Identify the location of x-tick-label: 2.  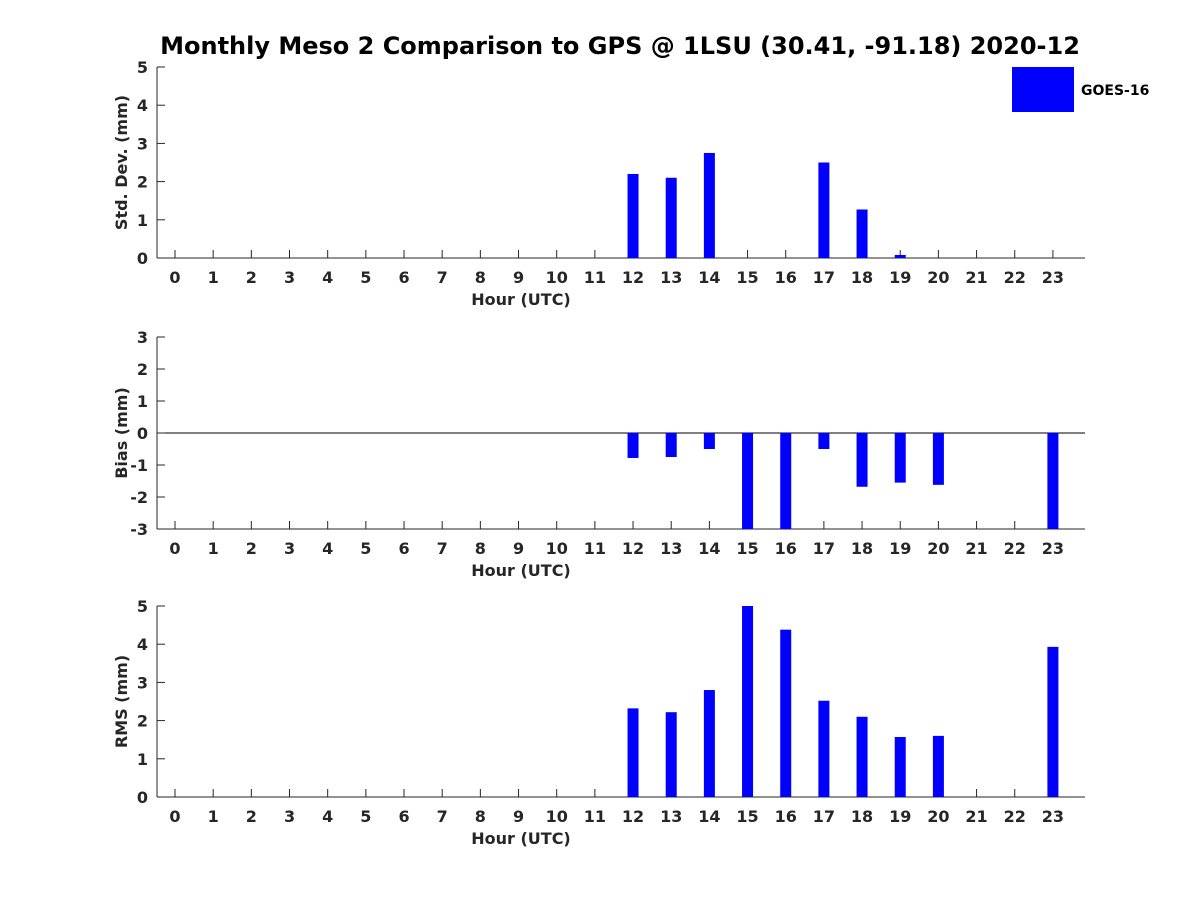
(251, 548).